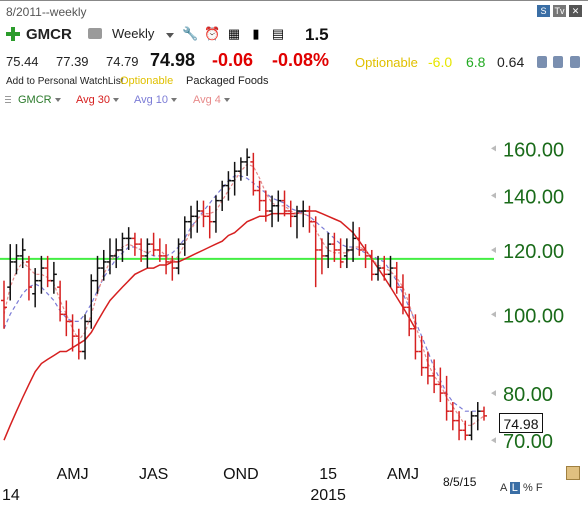 The width and height of the screenshot is (588, 506). I want to click on y-tick-label: 120.00, so click(533, 252).